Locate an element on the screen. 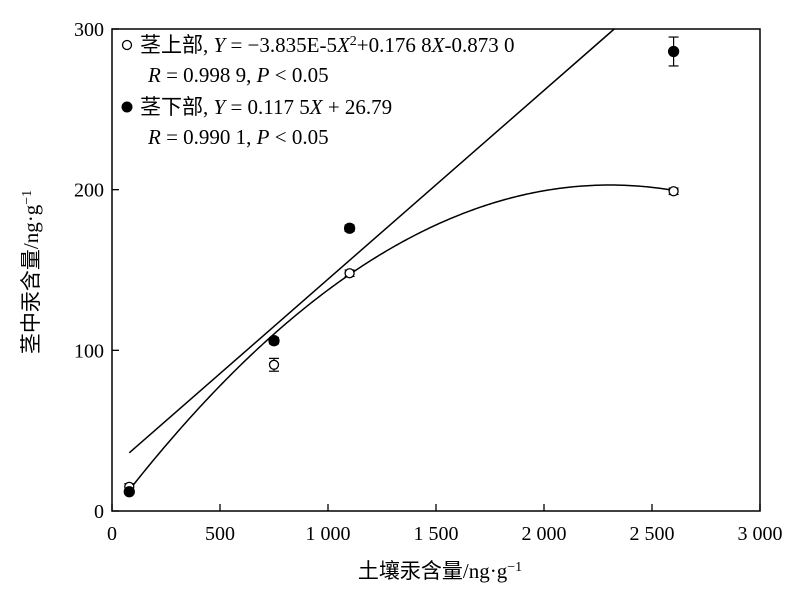  x-axis: 0 500 1 000 1 500 2 000 2 500 3 000 is located at coordinates (445, 524).